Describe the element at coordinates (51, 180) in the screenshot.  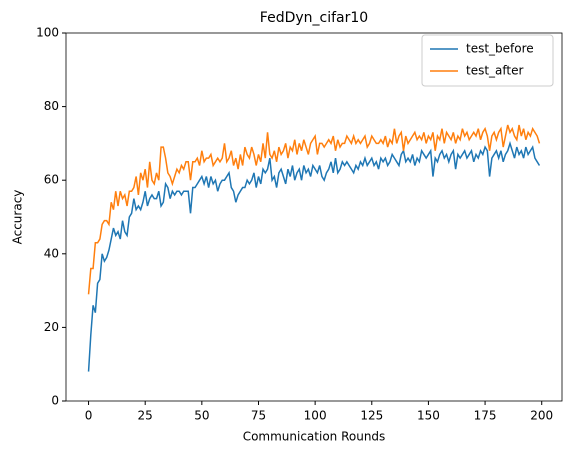
I see `y-tick-label: 60` at that location.